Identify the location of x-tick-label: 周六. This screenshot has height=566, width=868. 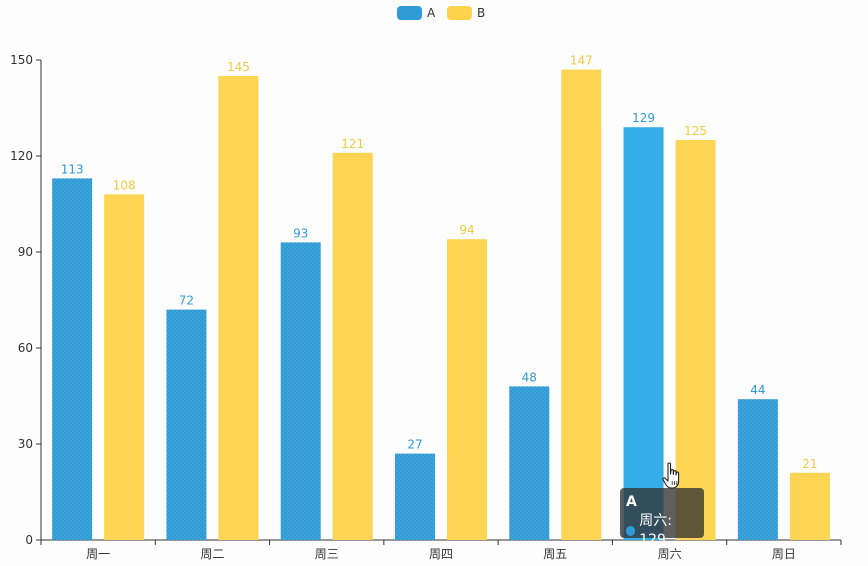
(670, 554).